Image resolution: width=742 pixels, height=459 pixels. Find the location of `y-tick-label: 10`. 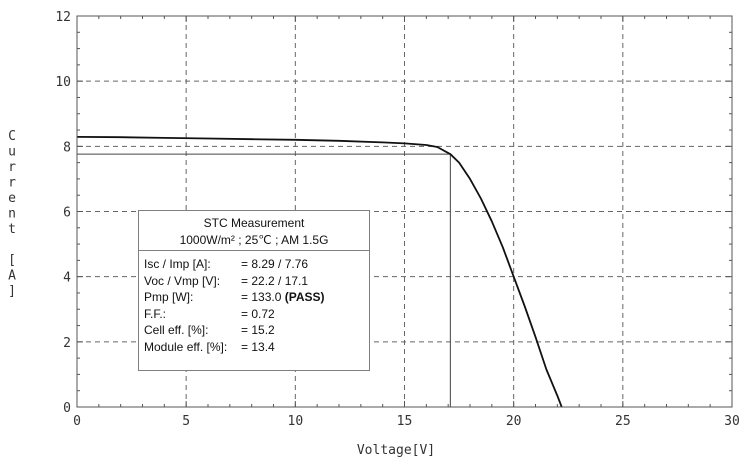

y-tick-label: 10 is located at coordinates (63, 82).